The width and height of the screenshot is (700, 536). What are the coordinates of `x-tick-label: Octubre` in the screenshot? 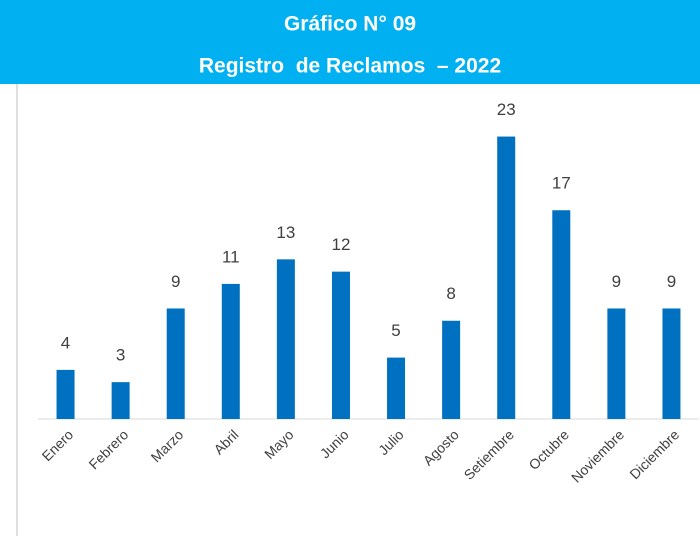 It's located at (548, 449).